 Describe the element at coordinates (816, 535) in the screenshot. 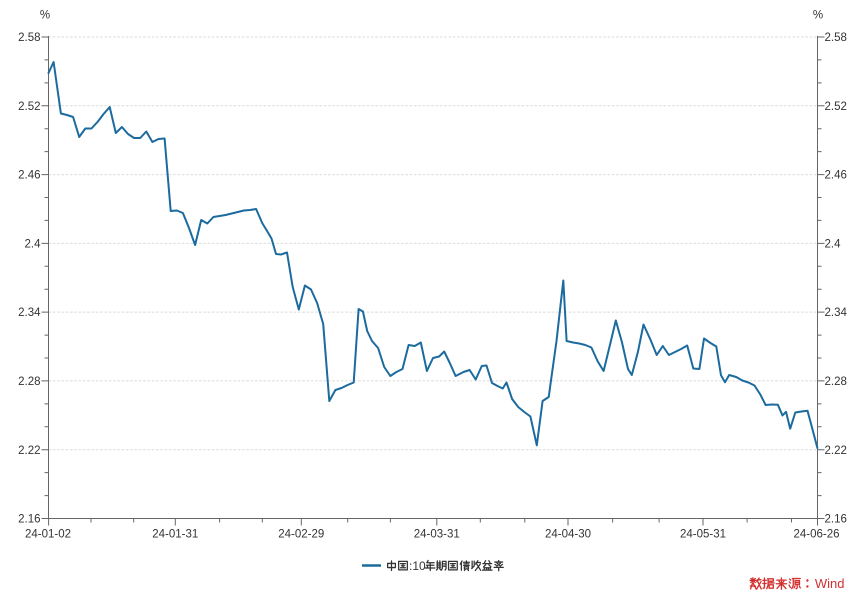

I see `svg-text: 24-06-26` at that location.